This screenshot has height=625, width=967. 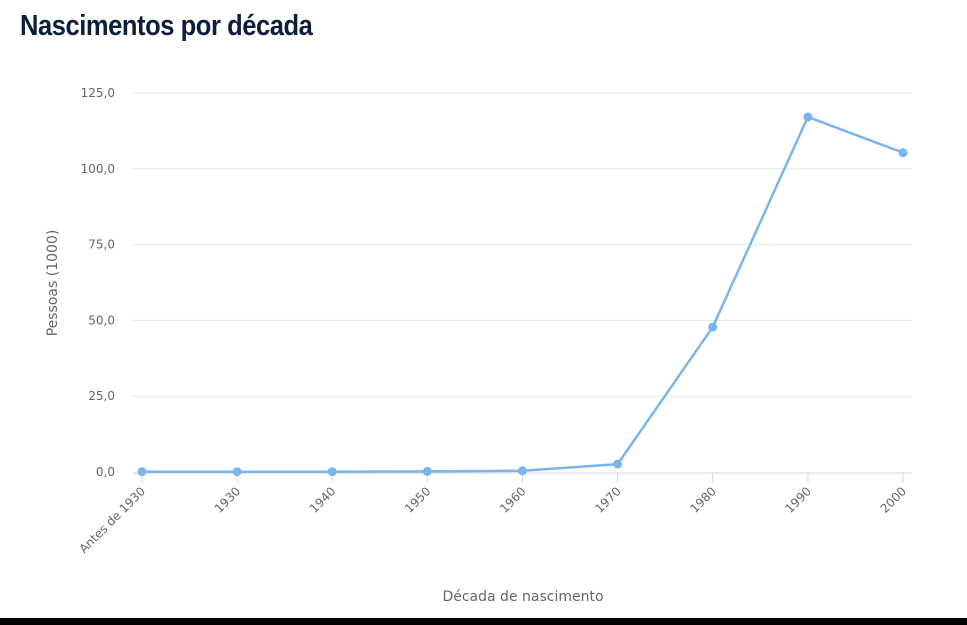 What do you see at coordinates (101, 245) in the screenshot?
I see `y-tick-label: 75,0` at bounding box center [101, 245].